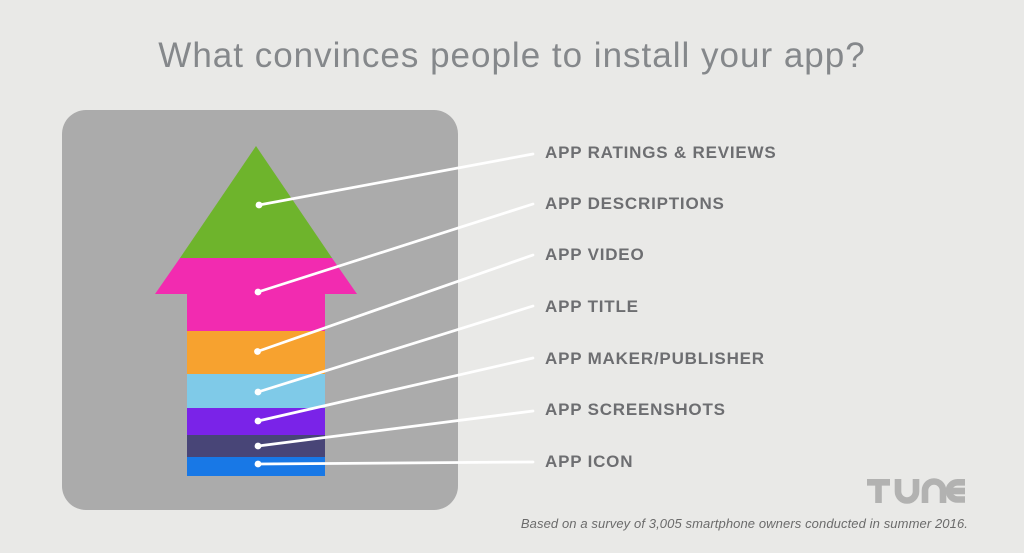 This screenshot has height=553, width=1024. I want to click on callout-line-app-descriptions, so click(395, 248).